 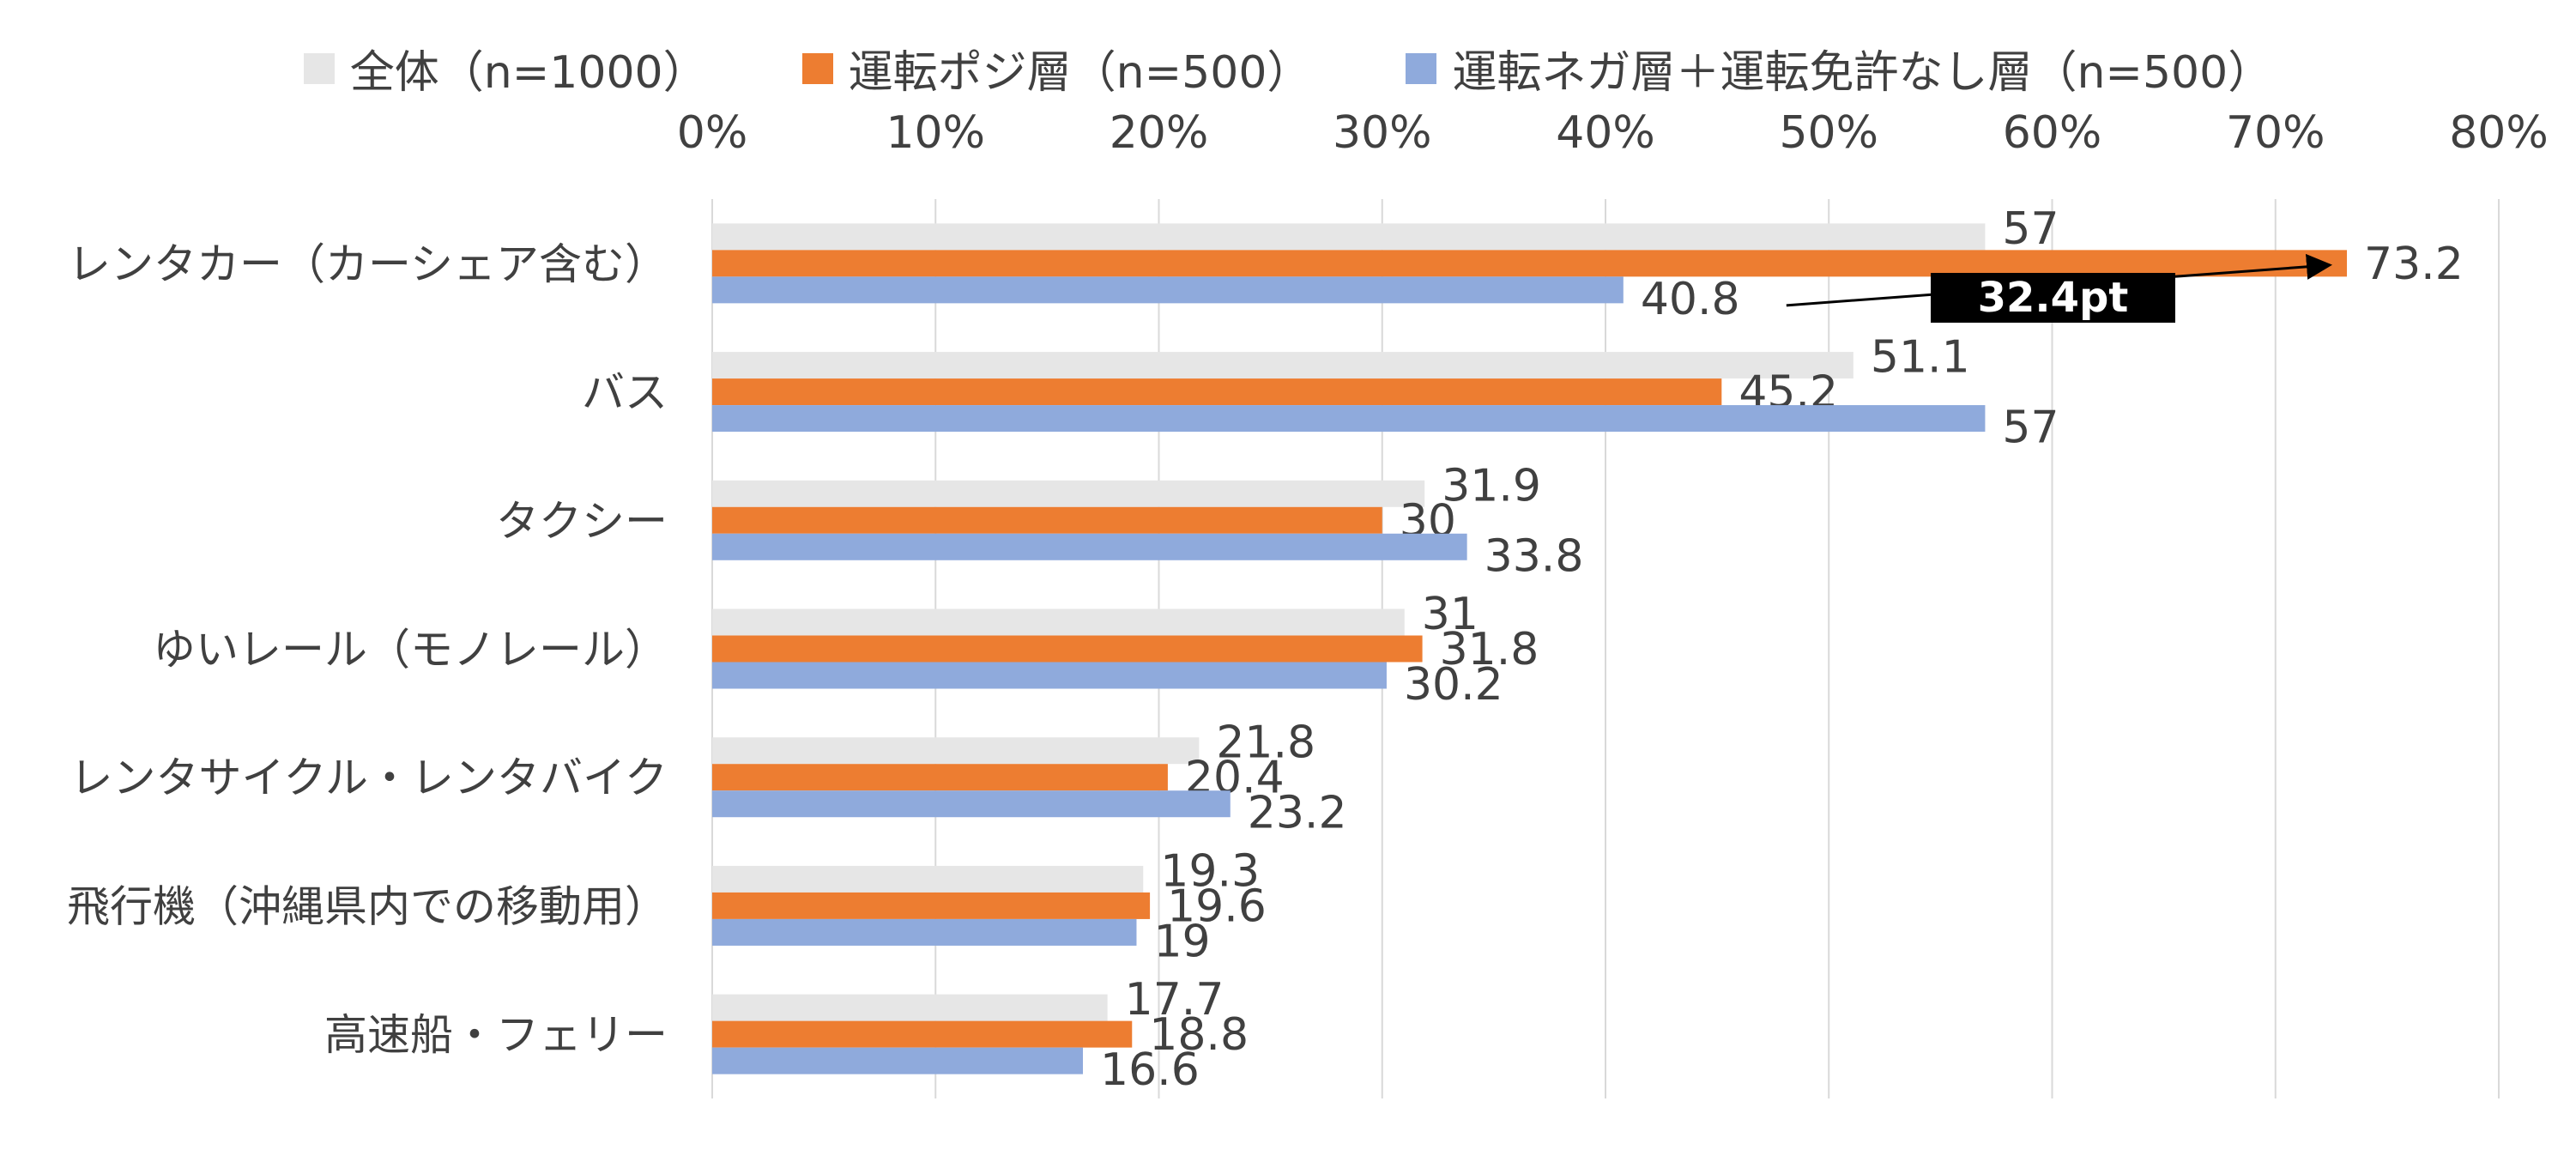 What do you see at coordinates (1297, 813) in the screenshot?
I see `data-label-4-series-2: 23.2` at bounding box center [1297, 813].